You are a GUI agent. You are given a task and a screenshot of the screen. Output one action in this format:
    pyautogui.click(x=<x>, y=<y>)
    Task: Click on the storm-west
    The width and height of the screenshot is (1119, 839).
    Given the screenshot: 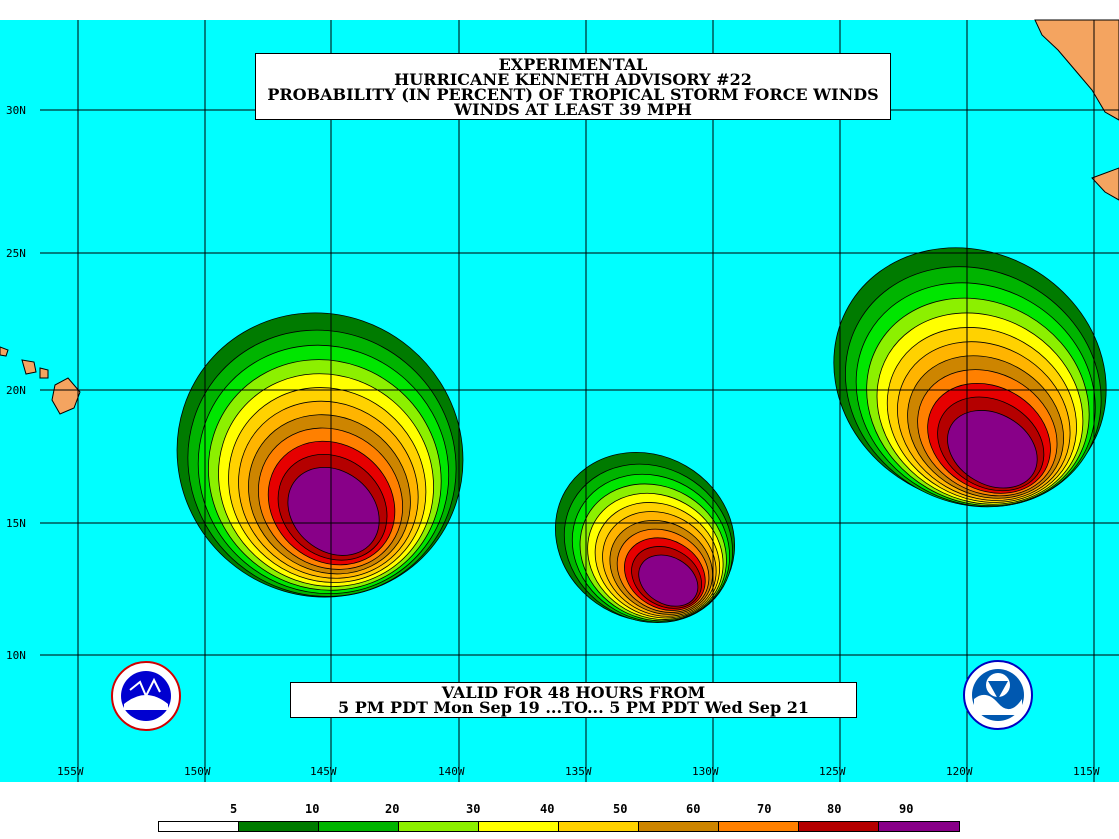 What is the action you would take?
    pyautogui.click(x=320, y=455)
    